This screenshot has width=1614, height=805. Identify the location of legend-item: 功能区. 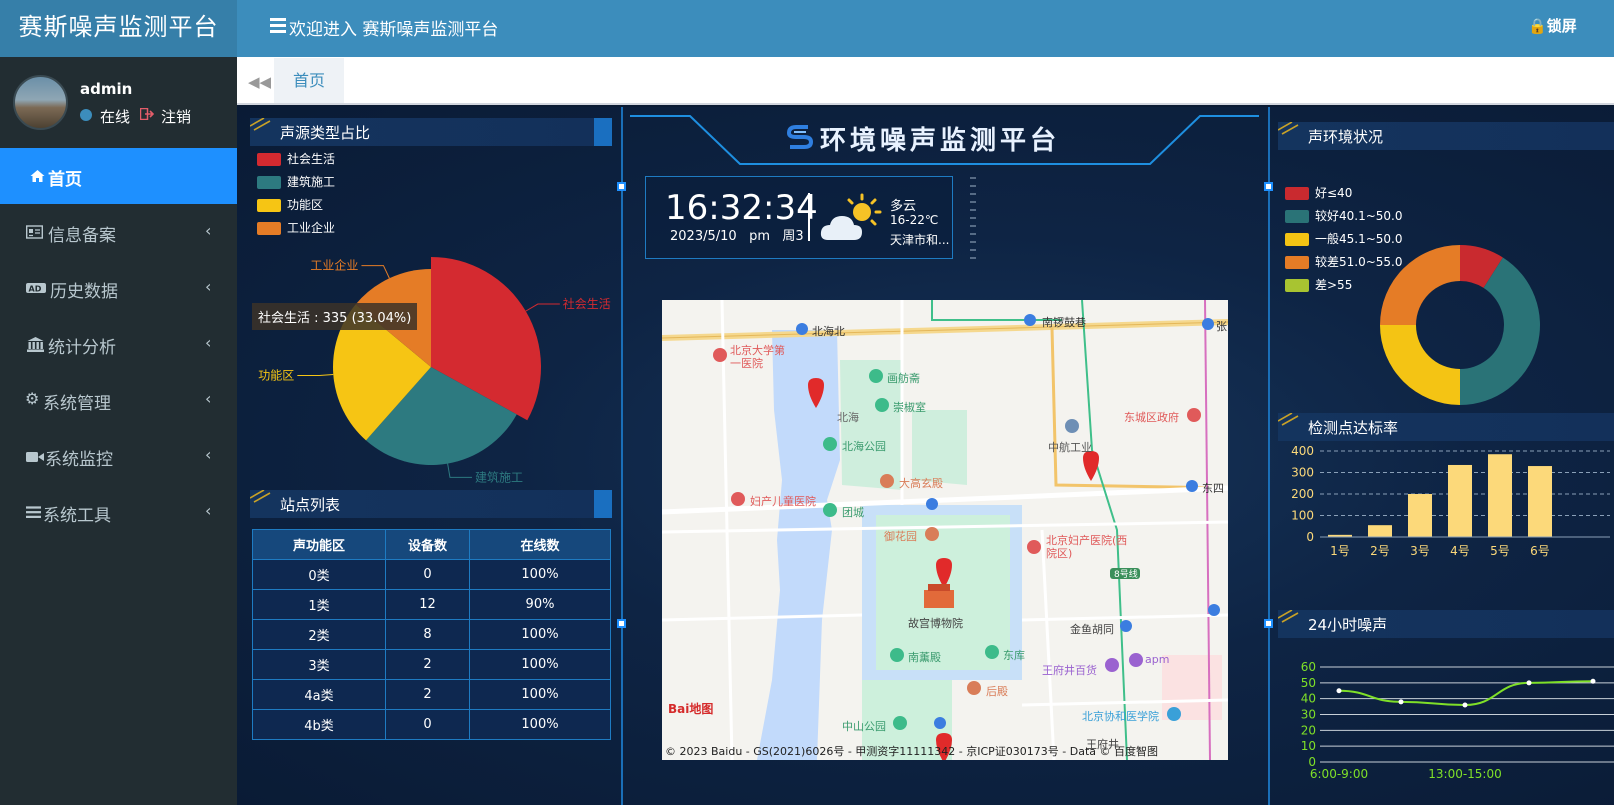
(290, 204).